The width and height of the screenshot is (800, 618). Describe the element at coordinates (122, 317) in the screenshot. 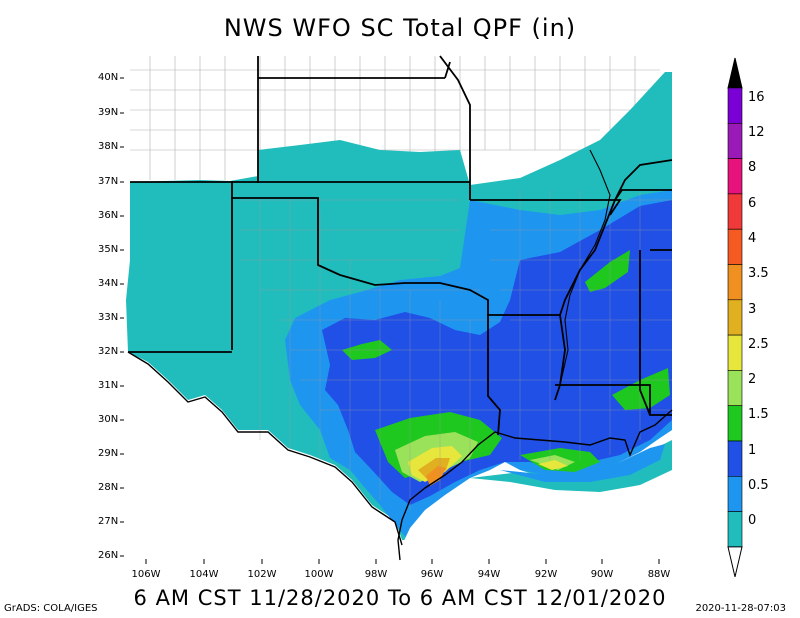

I see `lat-ticks` at that location.